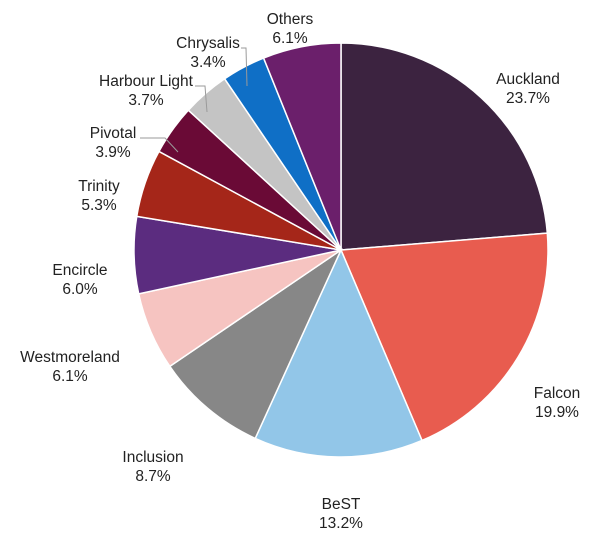 This screenshot has width=591, height=535. Describe the element at coordinates (244, 67) in the screenshot. I see `leader-line-chrysalis` at that location.